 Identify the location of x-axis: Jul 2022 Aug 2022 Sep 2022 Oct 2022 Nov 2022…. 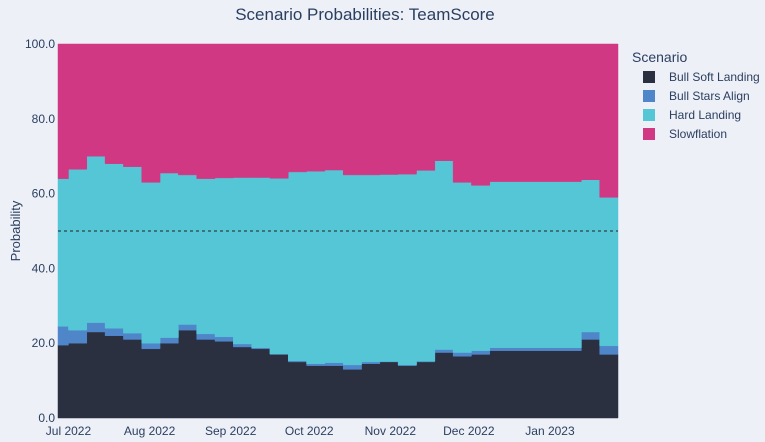
(310, 431).